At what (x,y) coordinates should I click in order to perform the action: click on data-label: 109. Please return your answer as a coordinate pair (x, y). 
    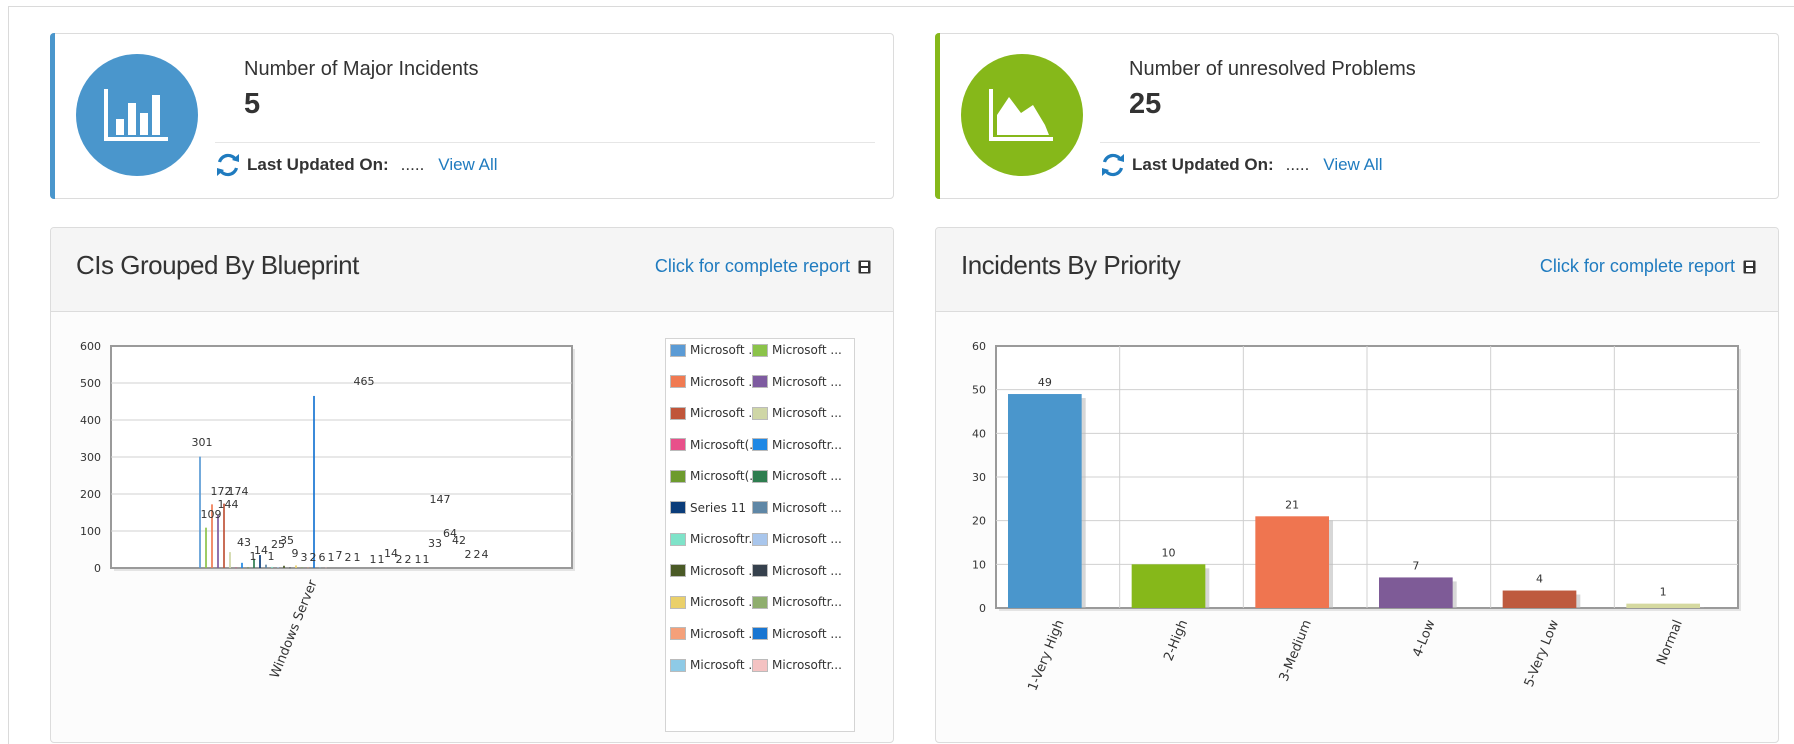
    Looking at the image, I should click on (211, 514).